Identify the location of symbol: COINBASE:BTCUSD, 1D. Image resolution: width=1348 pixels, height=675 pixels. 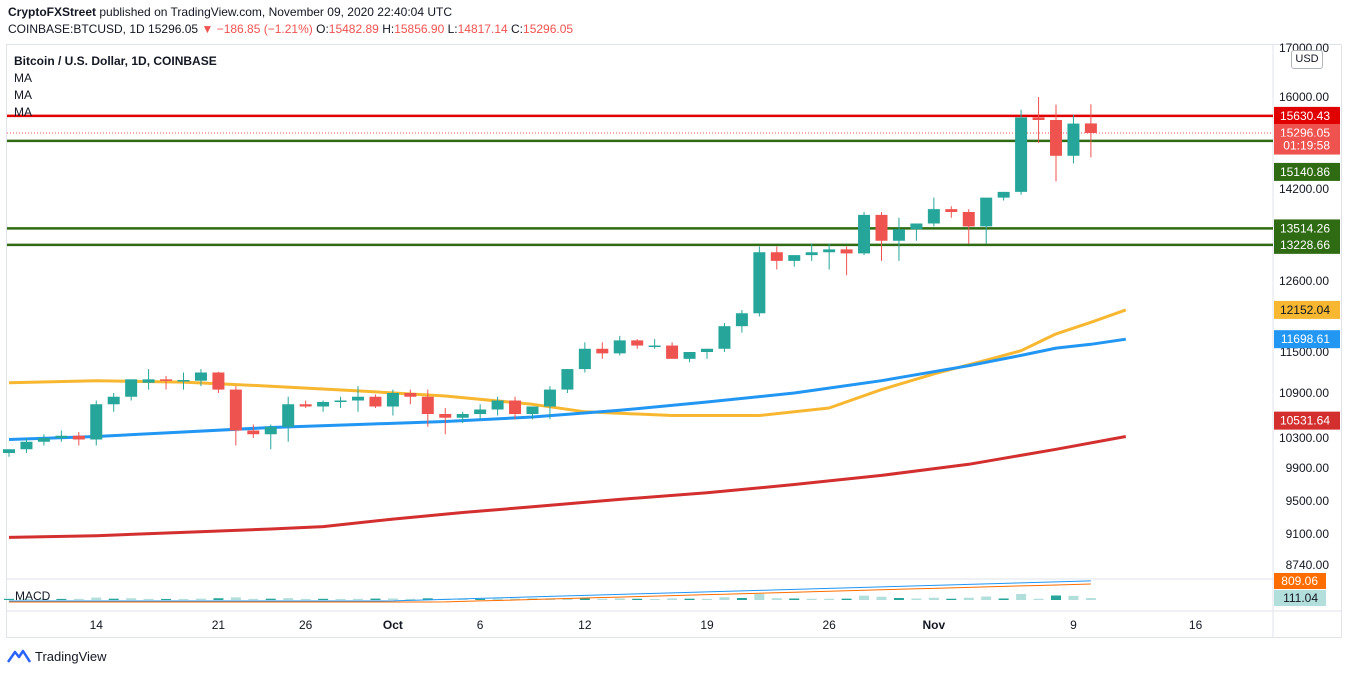
(76, 29).